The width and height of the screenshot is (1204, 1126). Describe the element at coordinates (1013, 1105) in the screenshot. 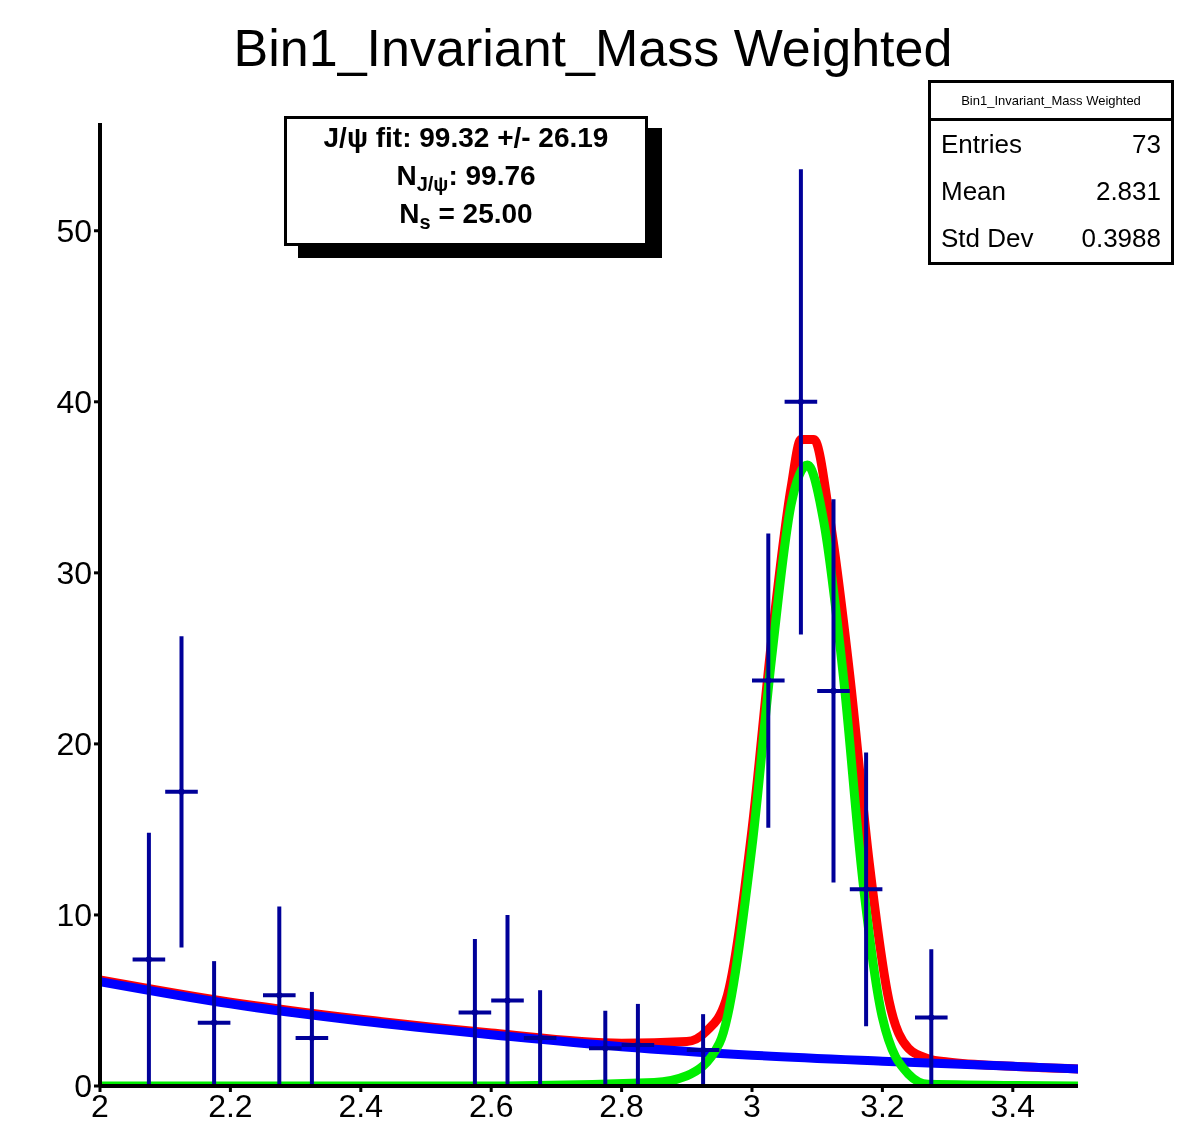

I see `x-tick-label: 3.4` at that location.